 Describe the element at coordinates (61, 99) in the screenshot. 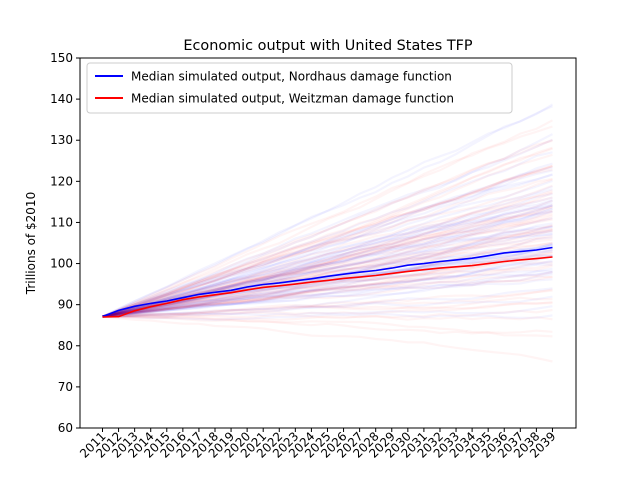

I see `y-tick-label: 140` at that location.